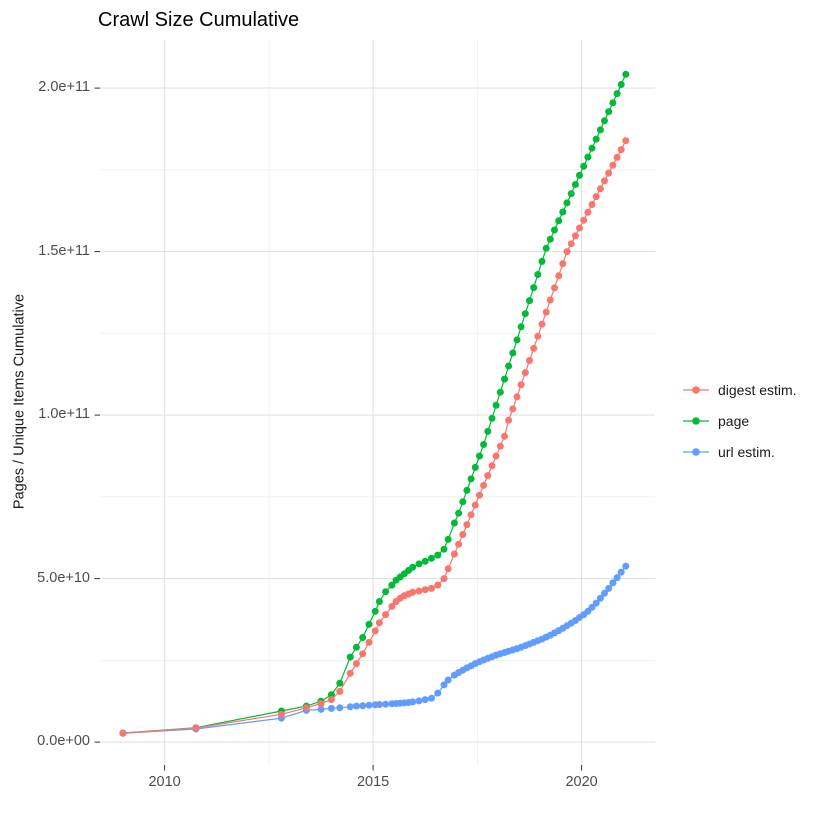 Image resolution: width=826 pixels, height=827 pixels. What do you see at coordinates (64, 87) in the screenshot?
I see `y-tick-label: 2.0e+11` at bounding box center [64, 87].